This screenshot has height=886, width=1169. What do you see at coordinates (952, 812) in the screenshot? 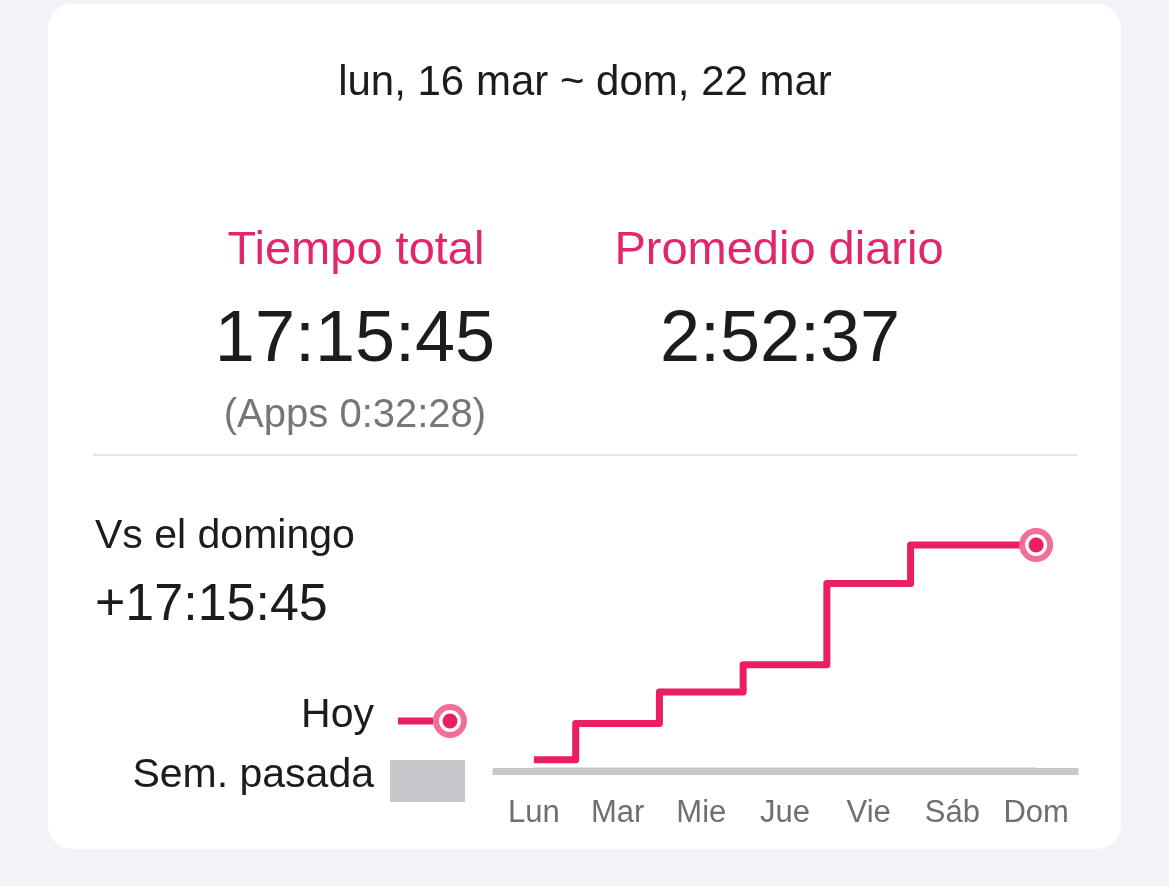
I see `x-tick-label: Sáb` at bounding box center [952, 812].